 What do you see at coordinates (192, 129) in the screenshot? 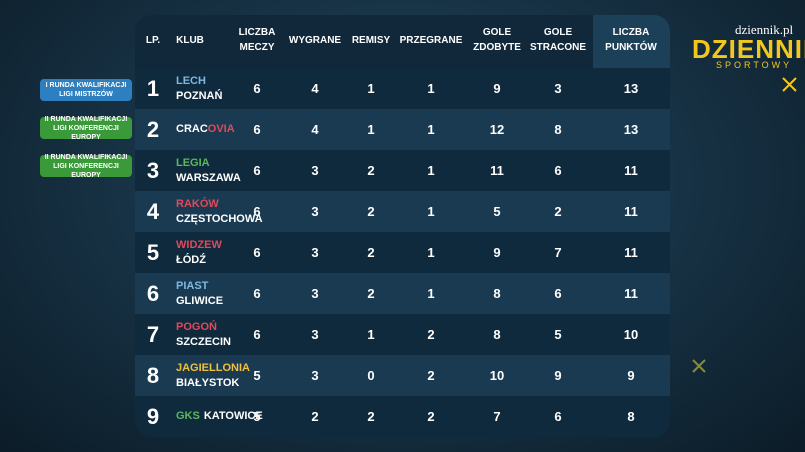
I see `club-name-part: CRAC` at bounding box center [192, 129].